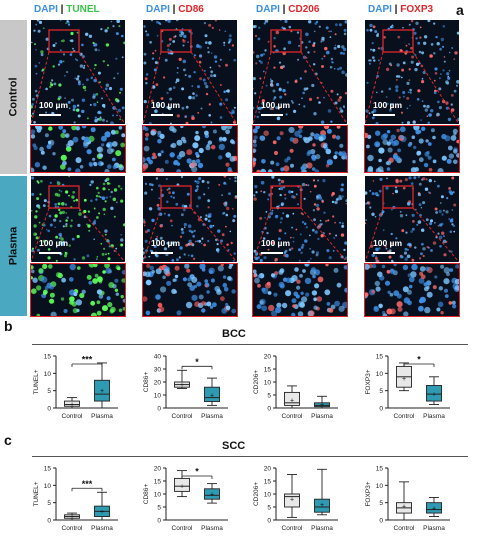 The width and height of the screenshot is (478, 550). Describe the element at coordinates (419, 360) in the screenshot. I see `significance-label: *` at that location.